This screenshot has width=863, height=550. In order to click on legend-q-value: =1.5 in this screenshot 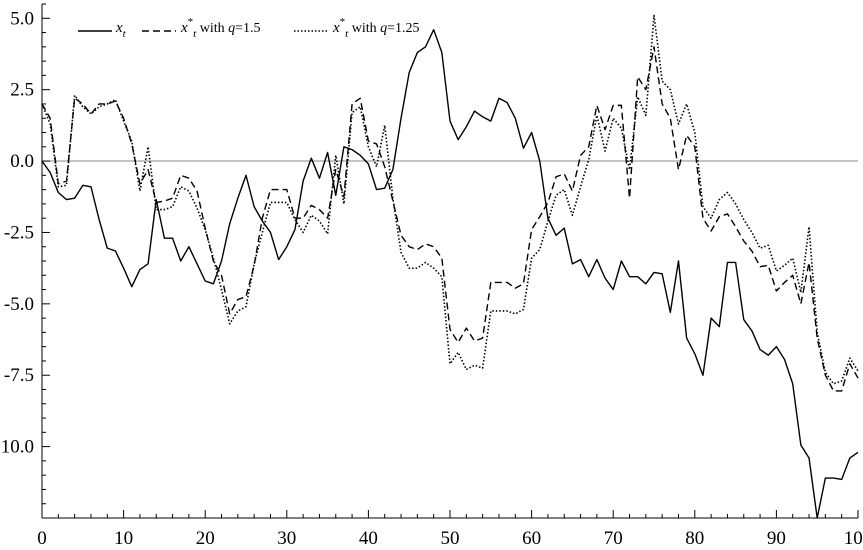, I will do `click(247, 28)`.